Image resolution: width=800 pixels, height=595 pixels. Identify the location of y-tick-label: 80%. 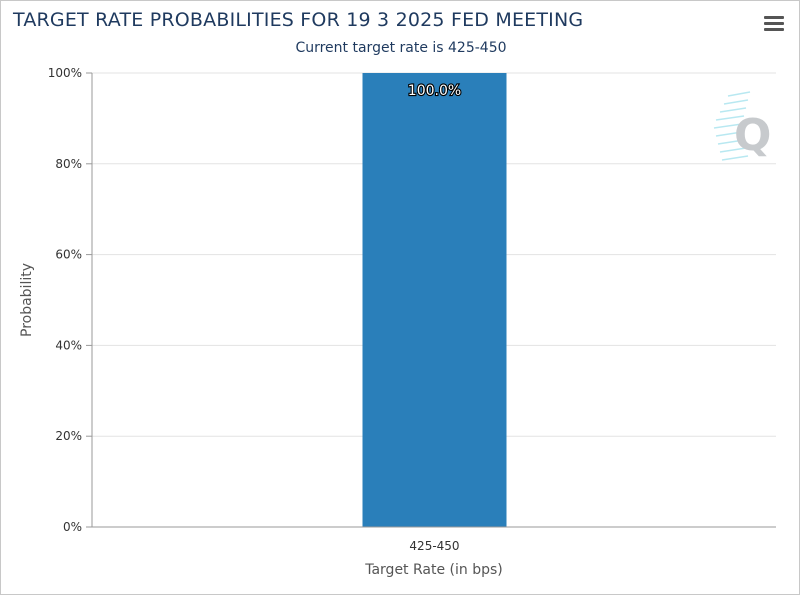
(68, 164).